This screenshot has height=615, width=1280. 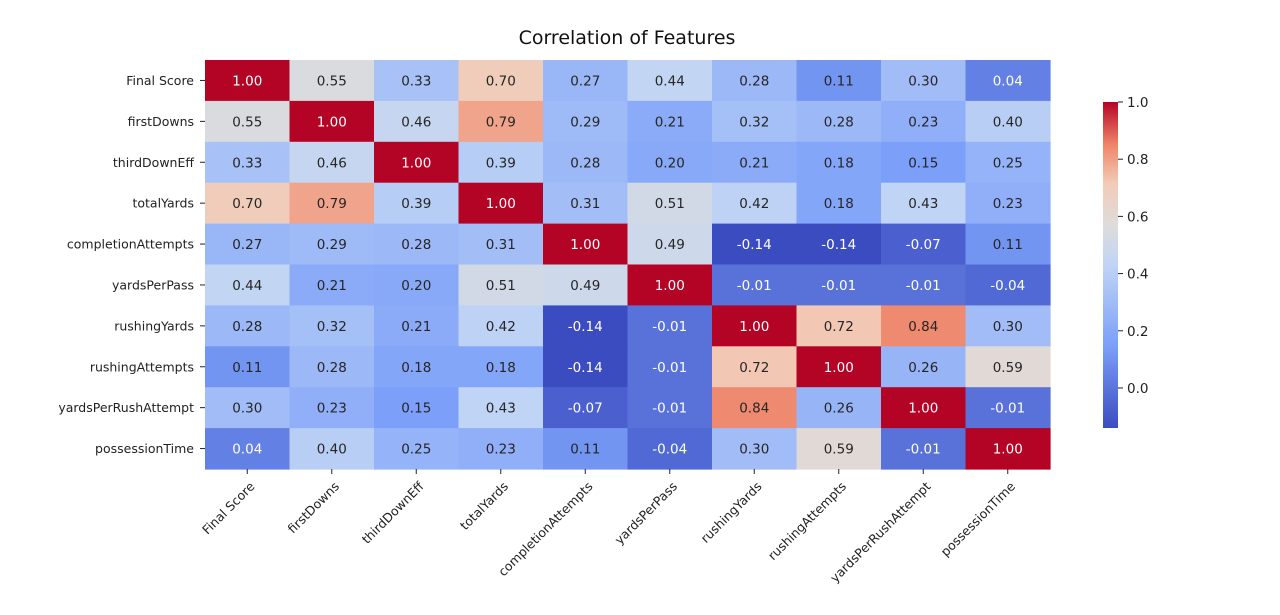 What do you see at coordinates (1125, 261) in the screenshot?
I see `colorbar: 0.0 0.2 0.4 0.6 0.8 1.0` at bounding box center [1125, 261].